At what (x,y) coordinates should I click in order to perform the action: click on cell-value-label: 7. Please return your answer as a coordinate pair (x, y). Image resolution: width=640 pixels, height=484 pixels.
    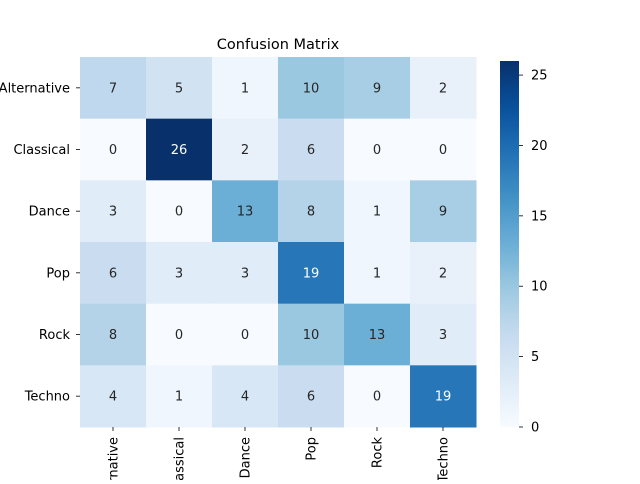
    Looking at the image, I should click on (113, 88).